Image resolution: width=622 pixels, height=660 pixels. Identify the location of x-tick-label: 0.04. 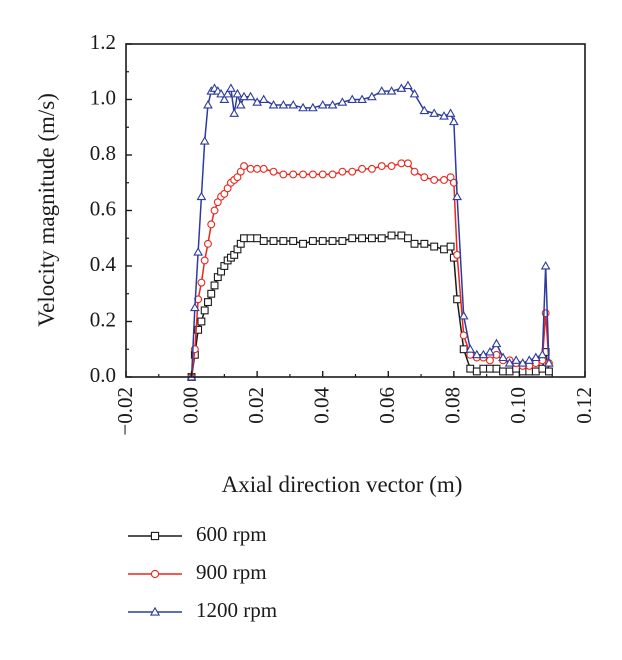
(322, 405).